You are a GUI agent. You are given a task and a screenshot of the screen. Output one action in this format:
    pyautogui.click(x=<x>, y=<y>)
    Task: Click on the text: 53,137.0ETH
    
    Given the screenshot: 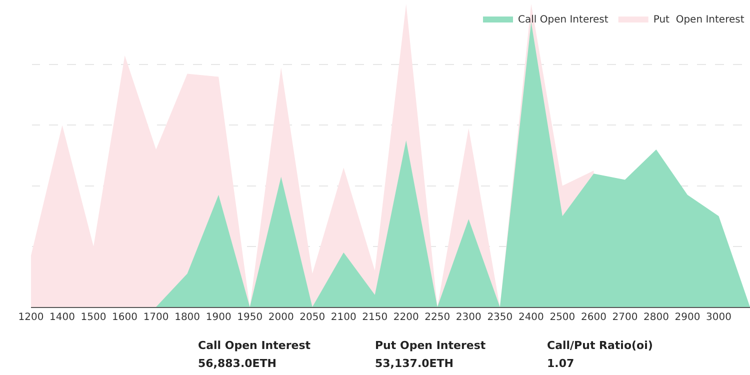 What is the action you would take?
    pyautogui.click(x=414, y=363)
    